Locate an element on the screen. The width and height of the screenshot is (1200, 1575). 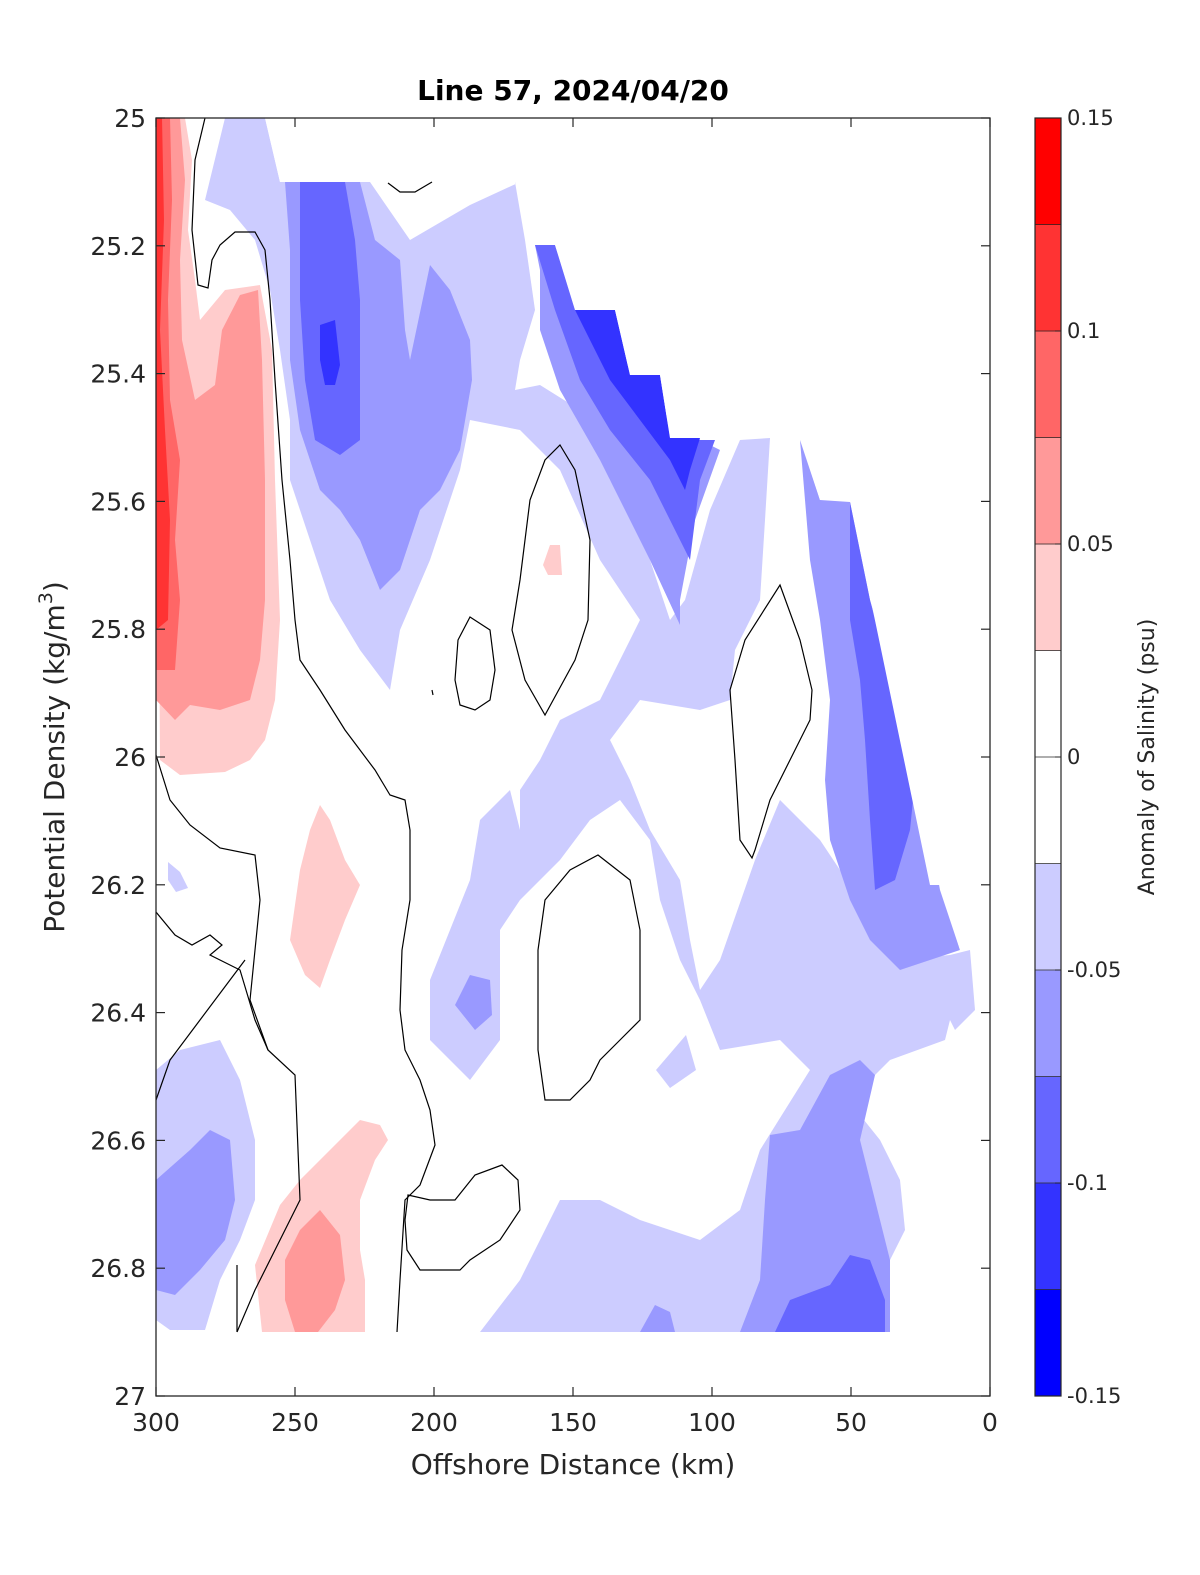
x-tick-label: 100 is located at coordinates (712, 1422).